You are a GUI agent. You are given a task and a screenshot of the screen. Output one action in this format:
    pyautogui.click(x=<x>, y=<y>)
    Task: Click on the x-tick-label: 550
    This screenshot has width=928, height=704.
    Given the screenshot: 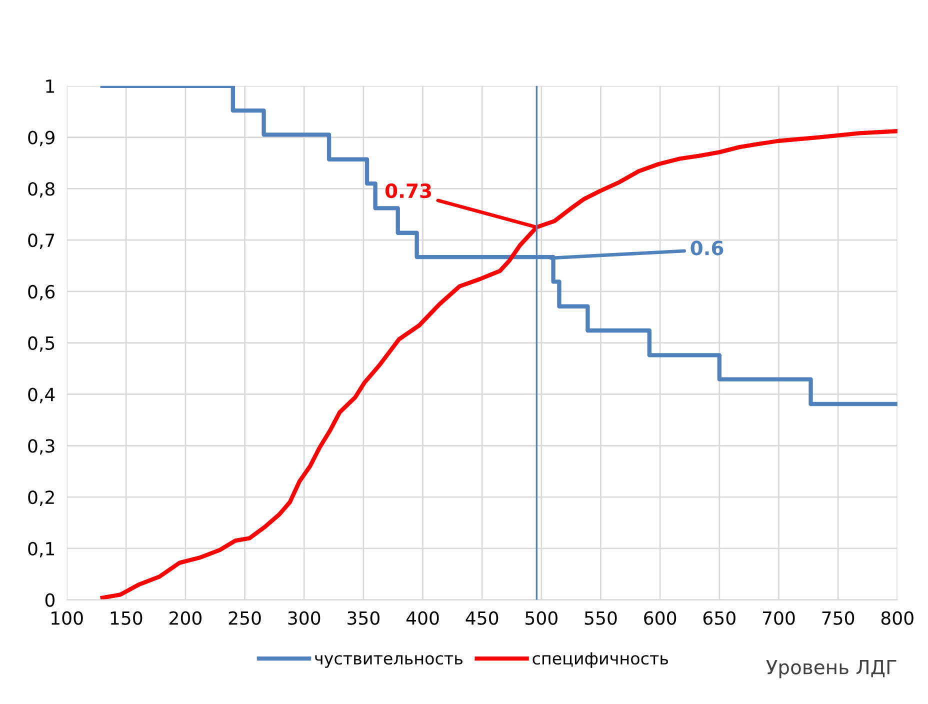 What is the action you would take?
    pyautogui.click(x=600, y=618)
    